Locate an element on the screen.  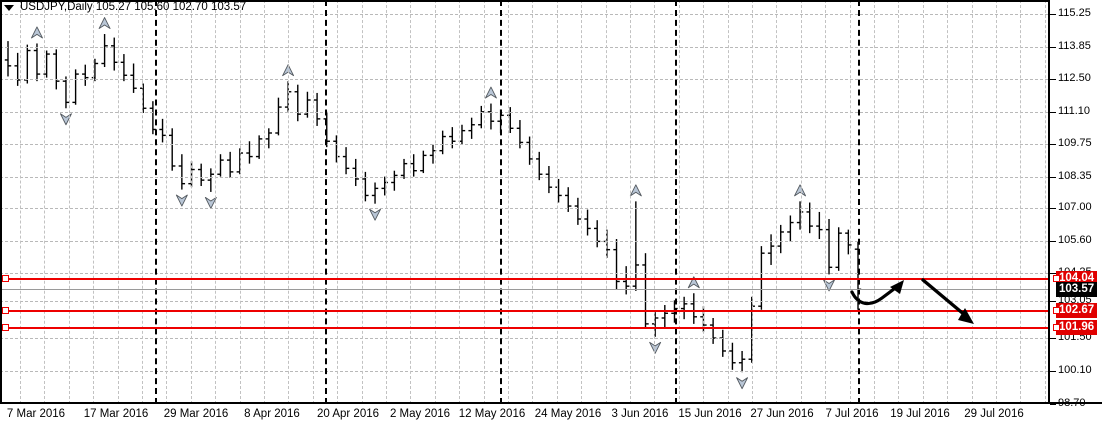
price-level-label-support-upper: 102.67 is located at coordinates (1077, 311).